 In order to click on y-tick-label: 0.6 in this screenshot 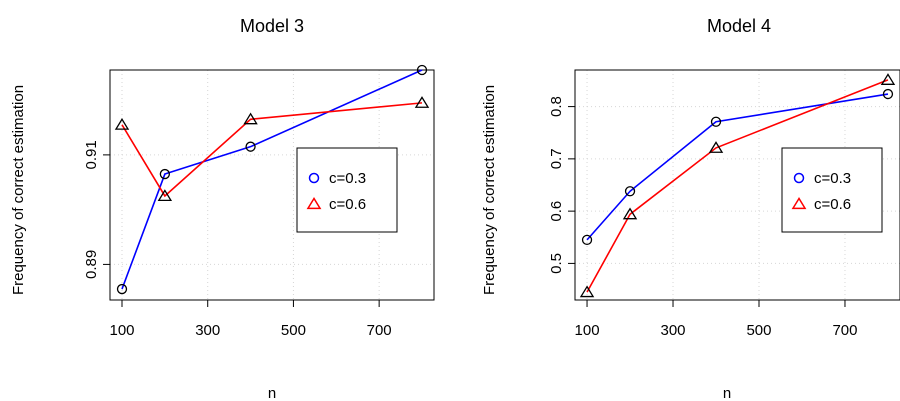, I will do `click(556, 211)`.